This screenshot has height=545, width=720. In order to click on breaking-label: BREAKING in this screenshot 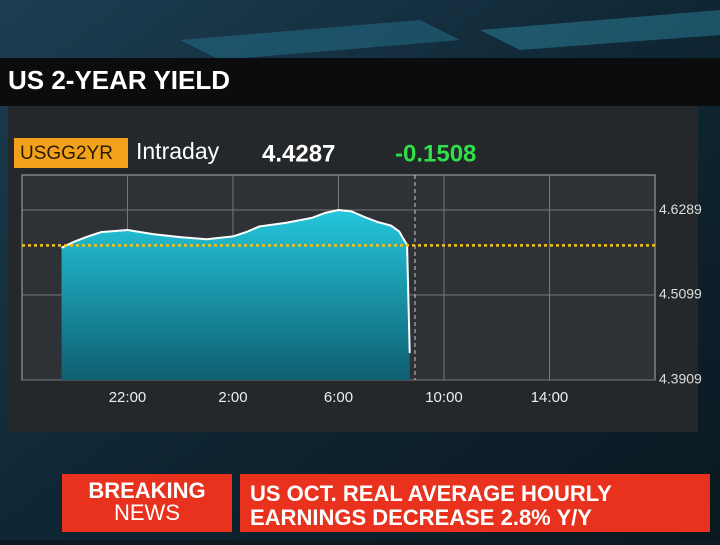, I will do `click(146, 490)`.